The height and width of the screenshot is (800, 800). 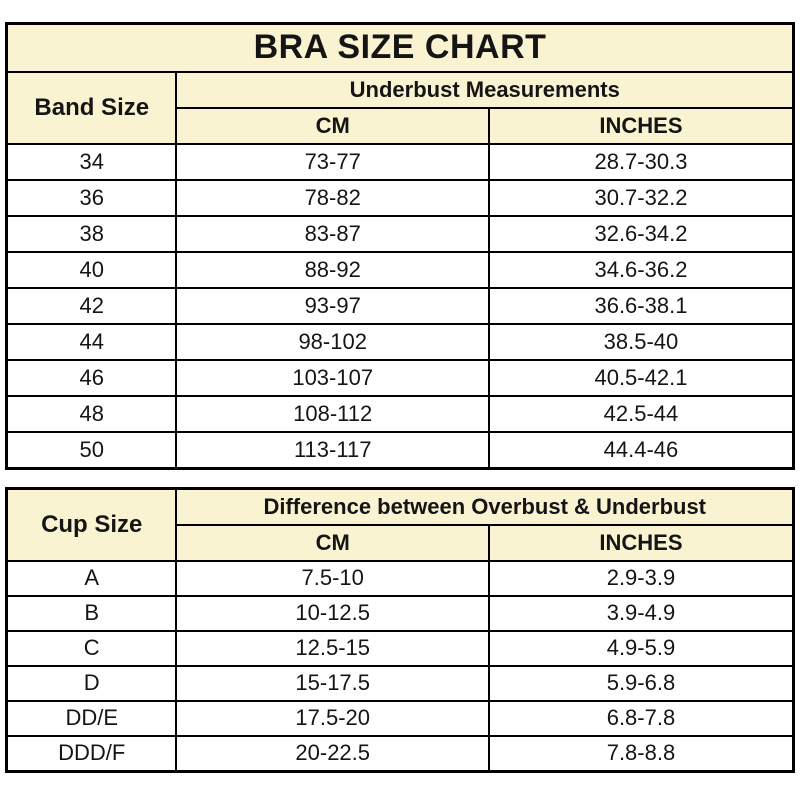 I want to click on band-cm-value: 108-112, so click(x=332, y=414).